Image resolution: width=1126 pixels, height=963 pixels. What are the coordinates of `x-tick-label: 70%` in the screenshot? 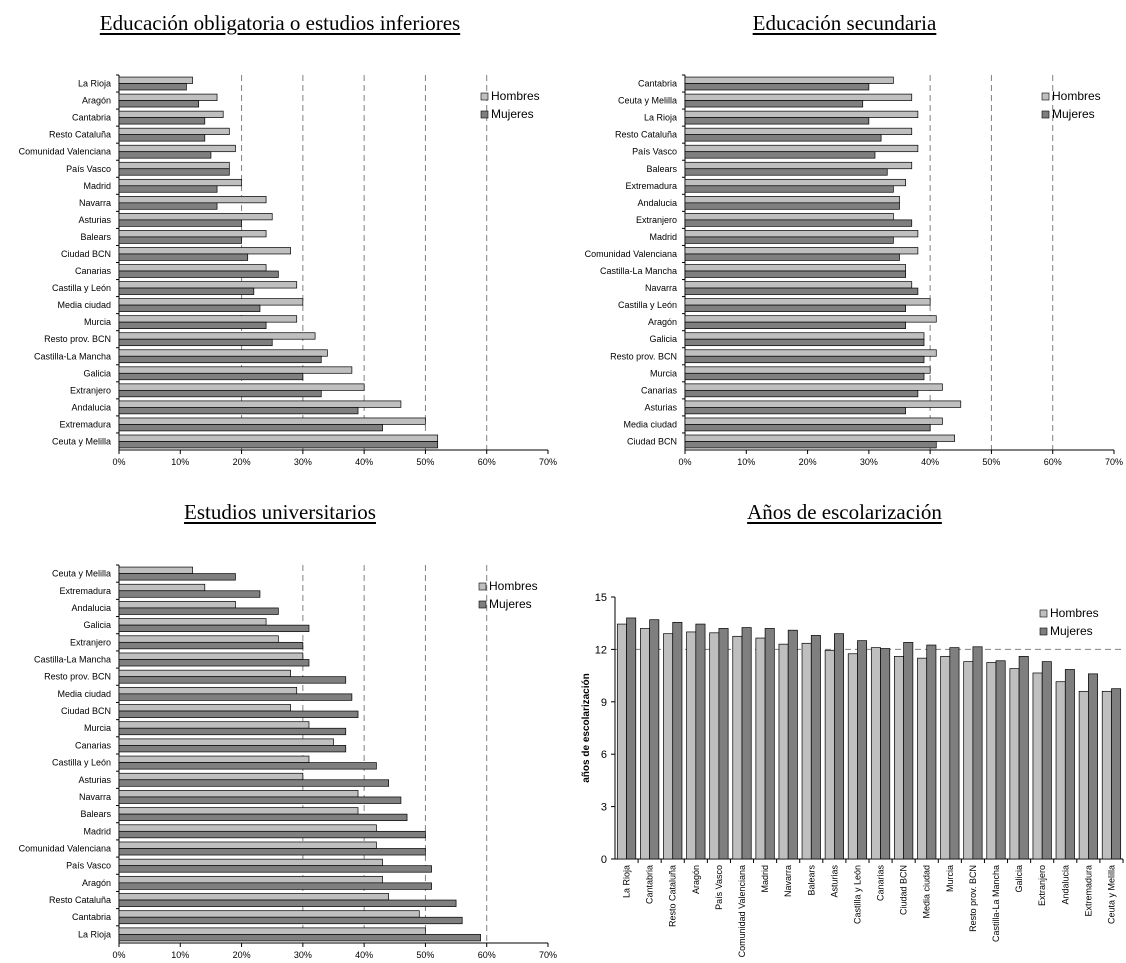 It's located at (1114, 462).